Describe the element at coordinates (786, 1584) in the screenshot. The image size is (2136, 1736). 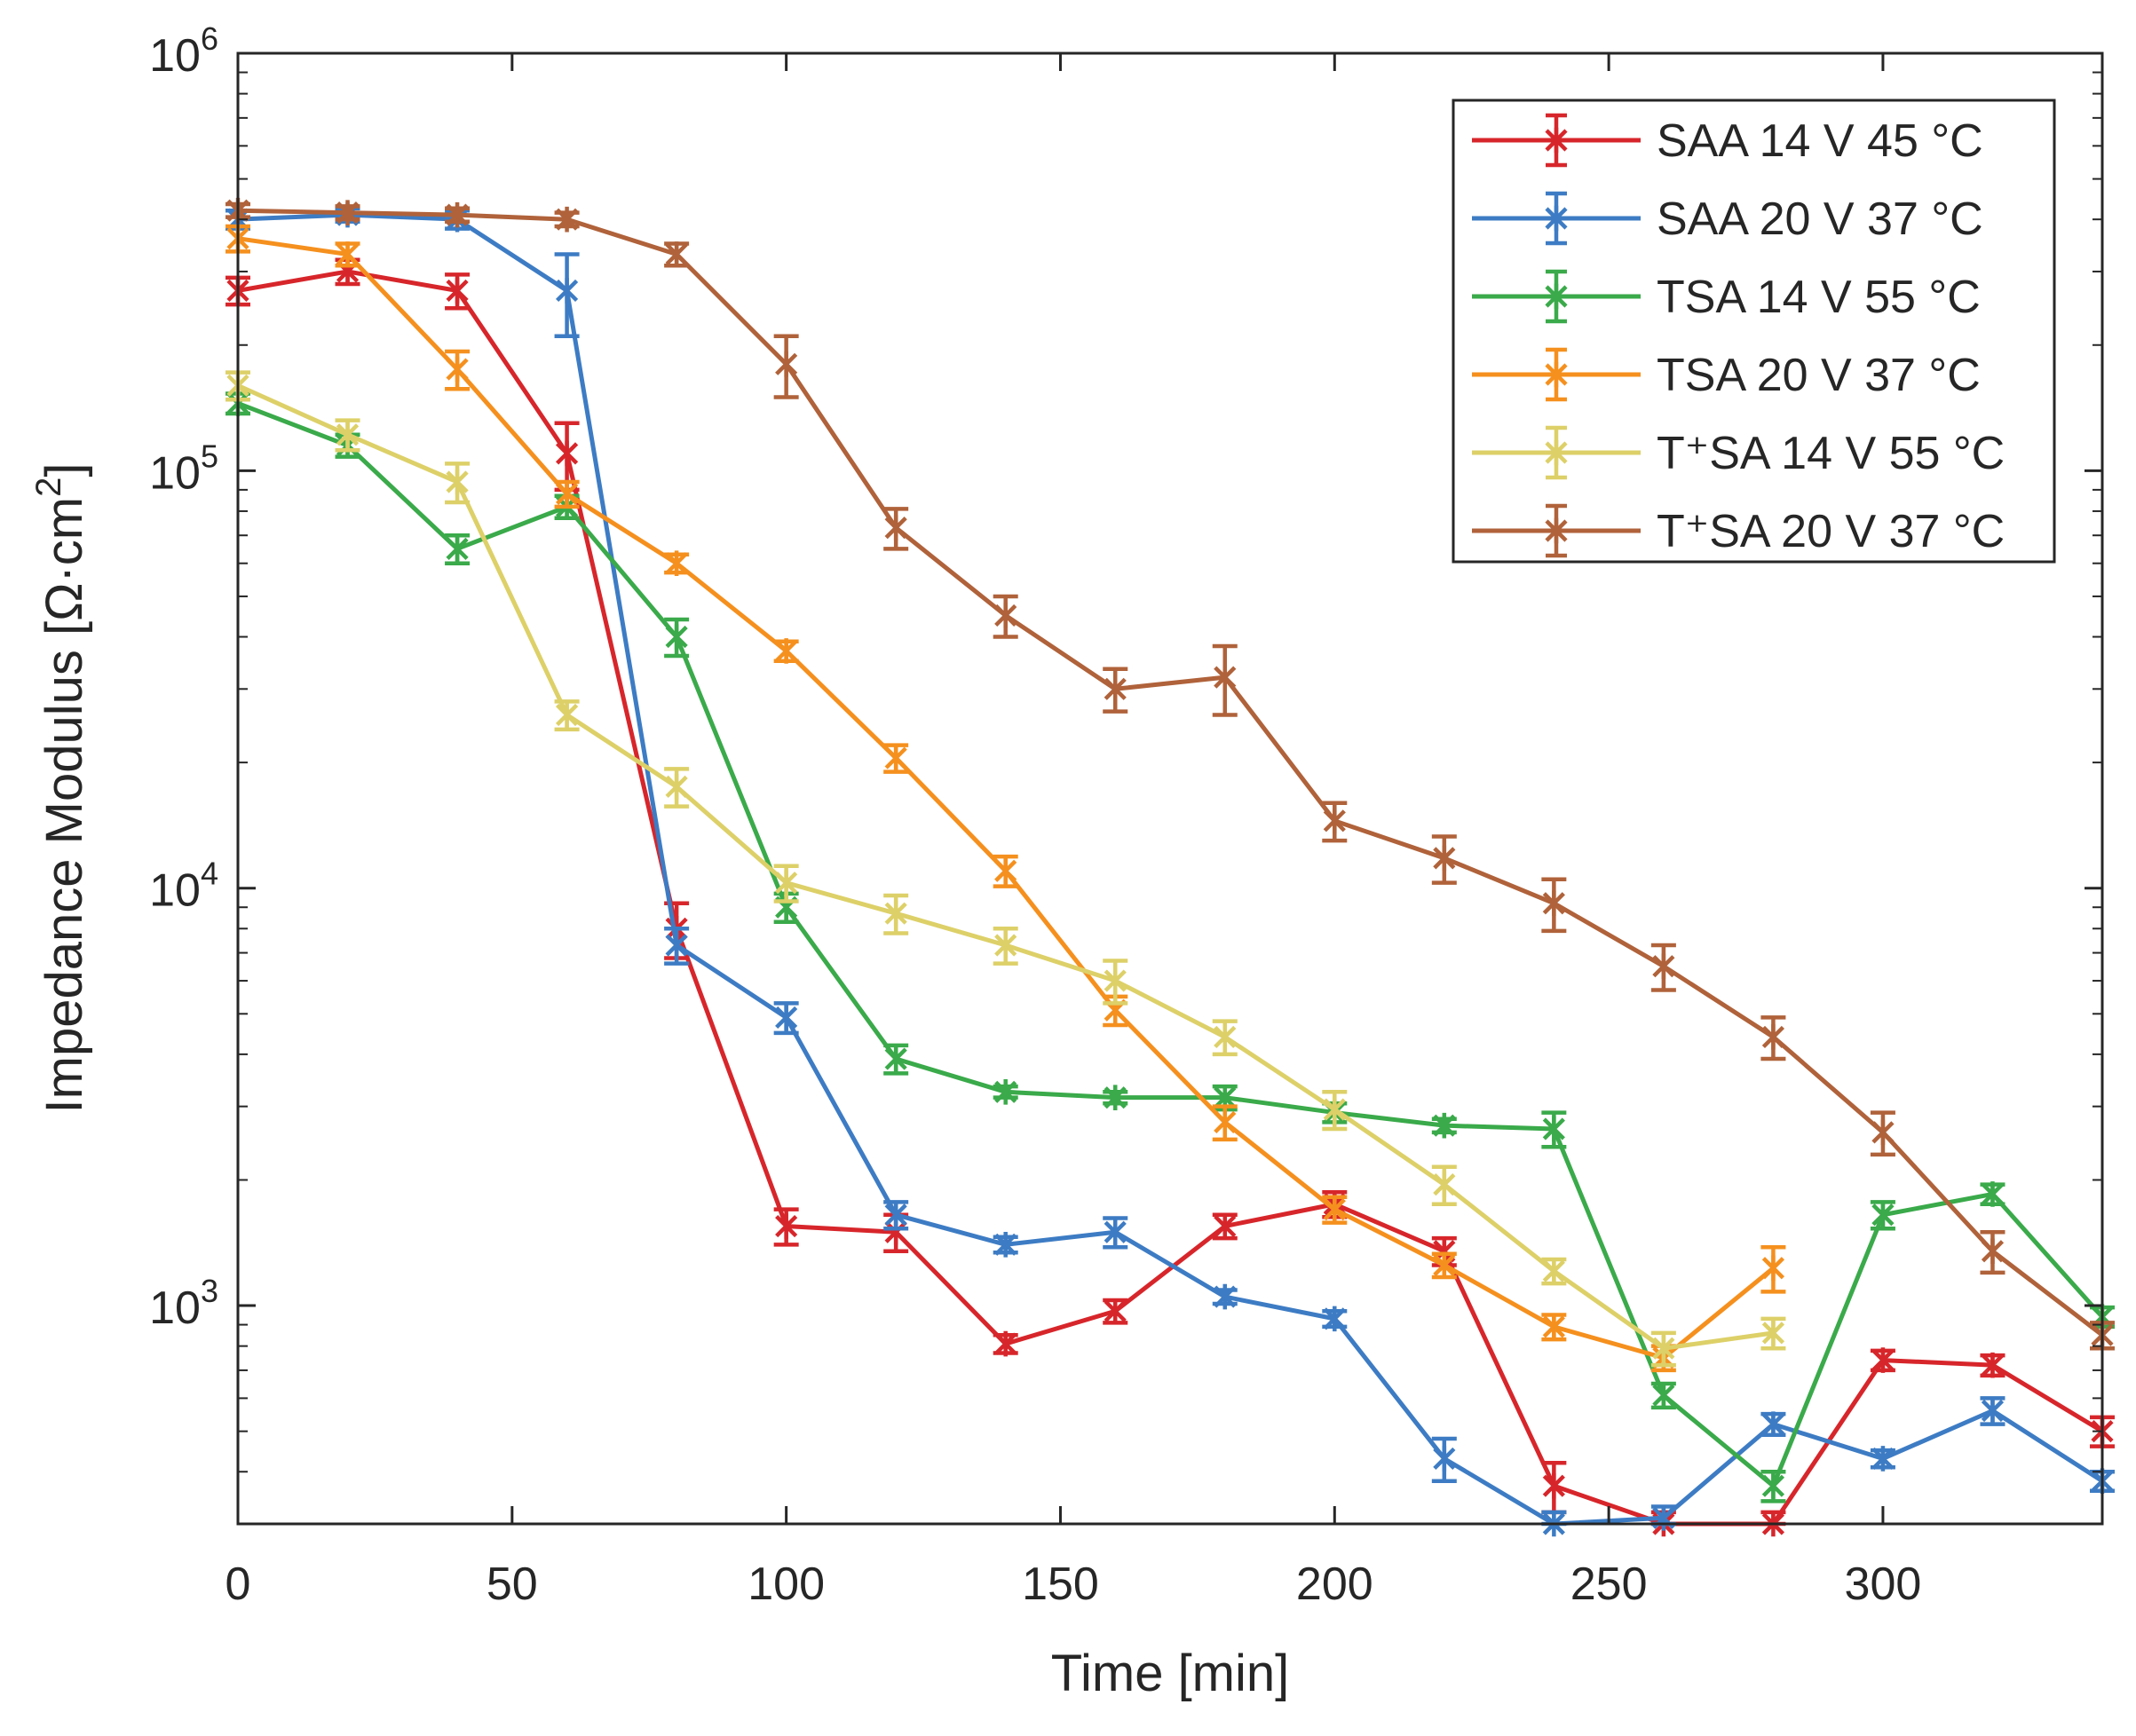
I see `x-tick-label: 100` at that location.